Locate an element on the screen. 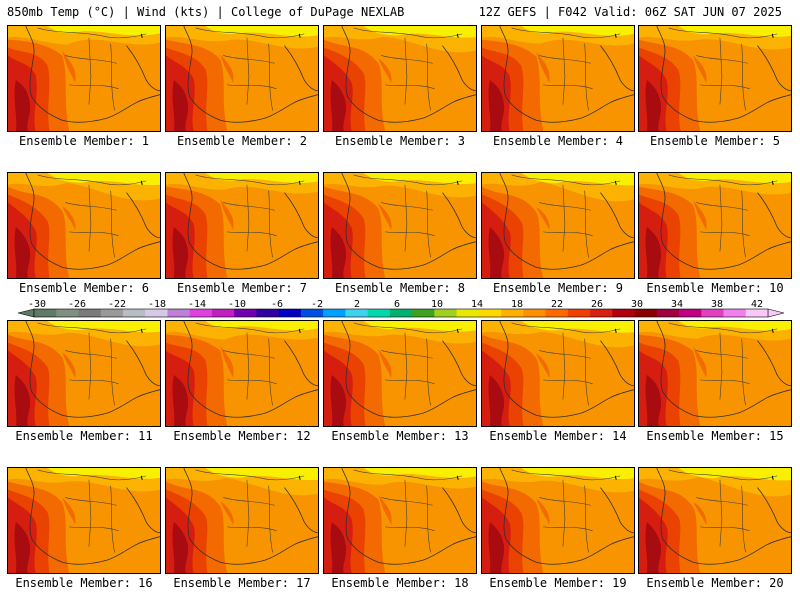 The image size is (800, 600). colorbar-tick-label: -18 is located at coordinates (157, 304).